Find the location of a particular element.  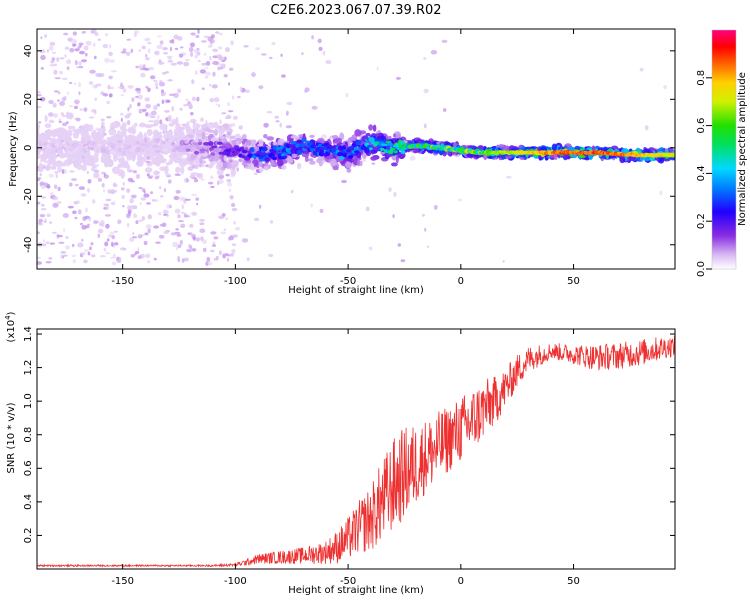

y-tick-label: 40 is located at coordinates (28, 50).